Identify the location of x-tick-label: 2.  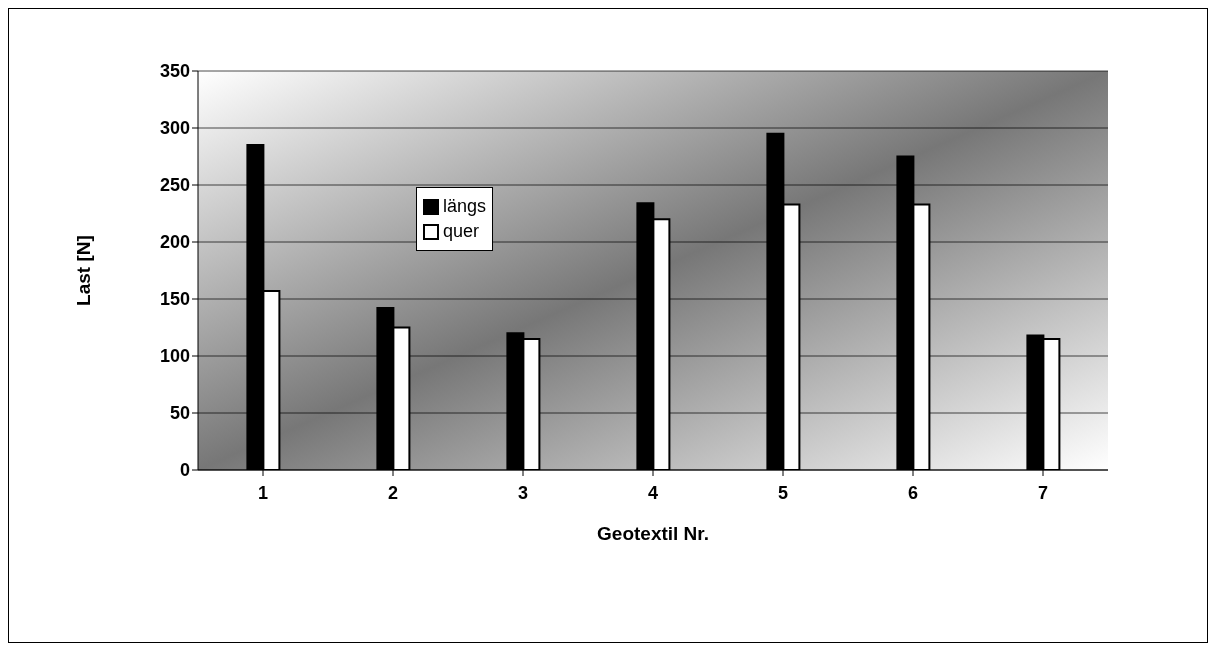
(393, 492).